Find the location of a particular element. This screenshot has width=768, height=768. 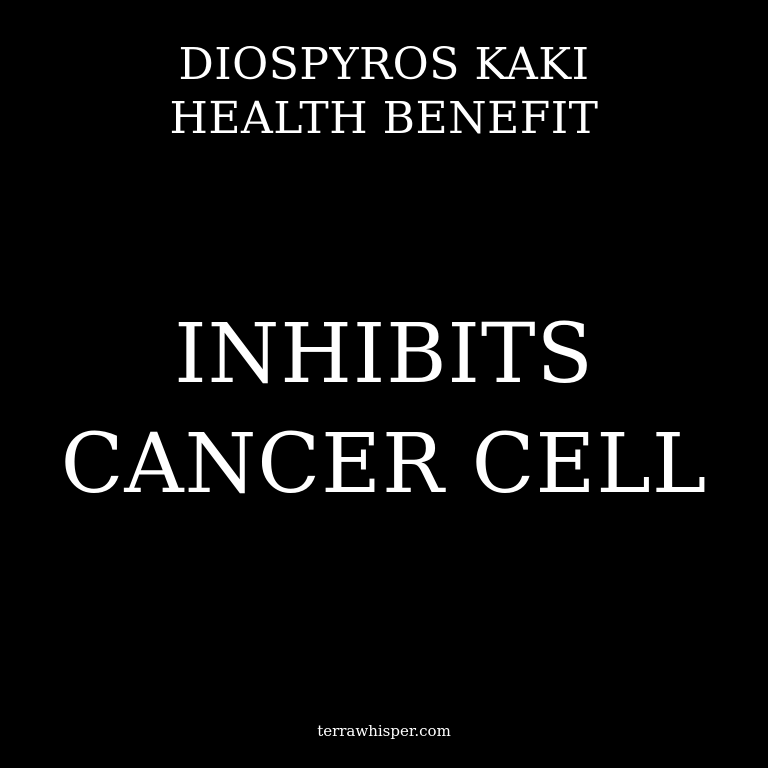

title-line-plant: DIOSPYROS KAKI is located at coordinates (384, 64).